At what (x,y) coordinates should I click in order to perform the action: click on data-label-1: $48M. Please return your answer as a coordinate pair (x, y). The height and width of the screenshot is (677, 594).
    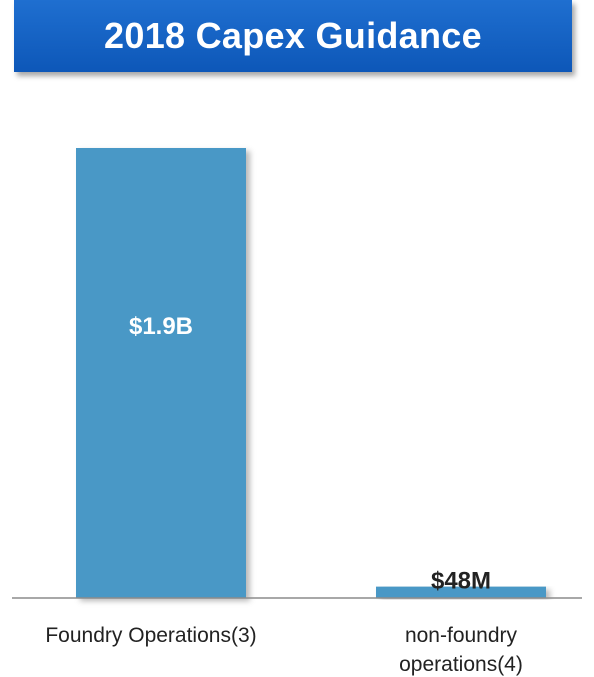
    Looking at the image, I should click on (461, 581).